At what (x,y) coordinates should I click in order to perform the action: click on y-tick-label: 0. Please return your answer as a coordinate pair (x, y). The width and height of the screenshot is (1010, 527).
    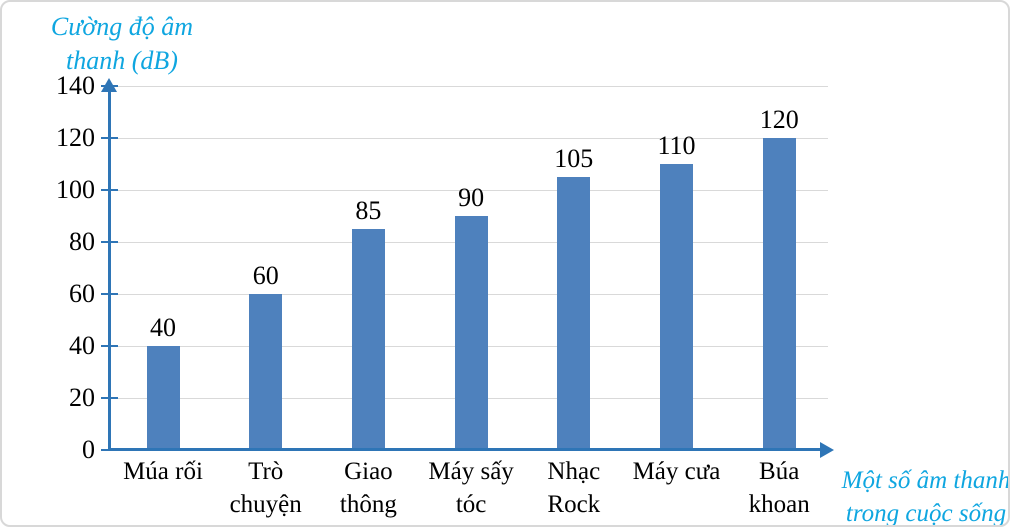
    Looking at the image, I should click on (88, 449).